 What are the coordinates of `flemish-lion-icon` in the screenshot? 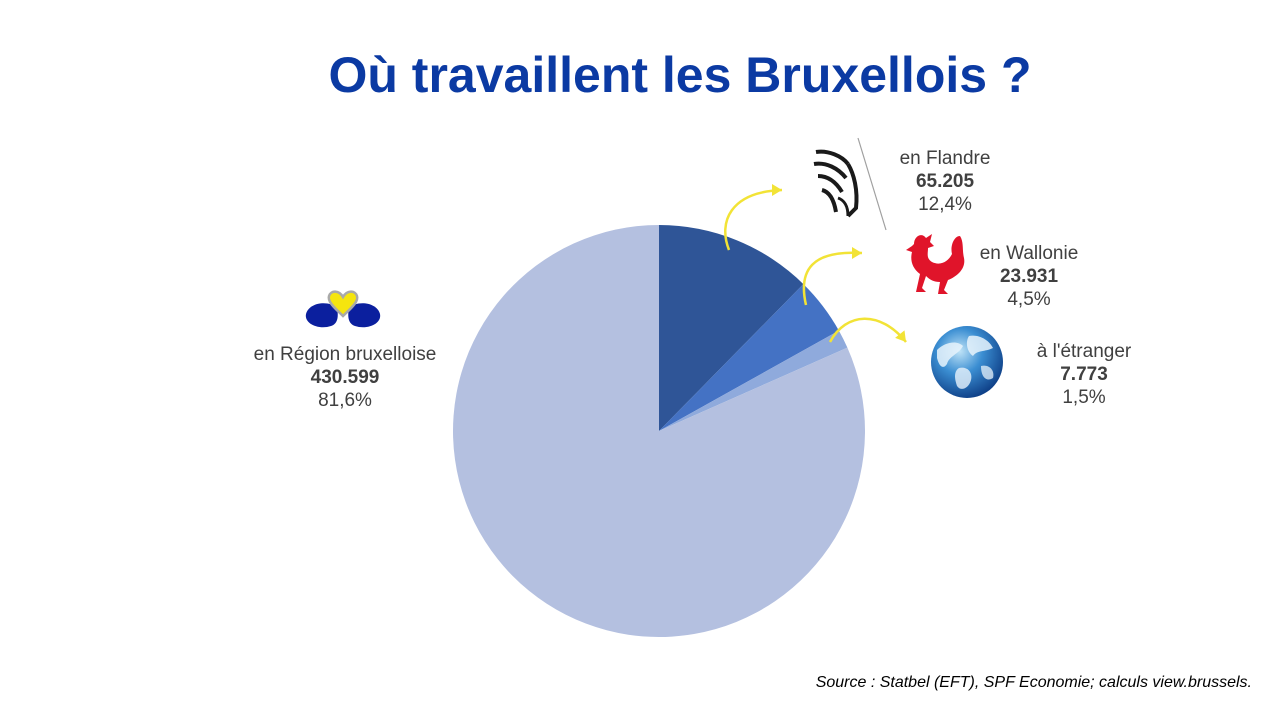 It's located at (850, 184).